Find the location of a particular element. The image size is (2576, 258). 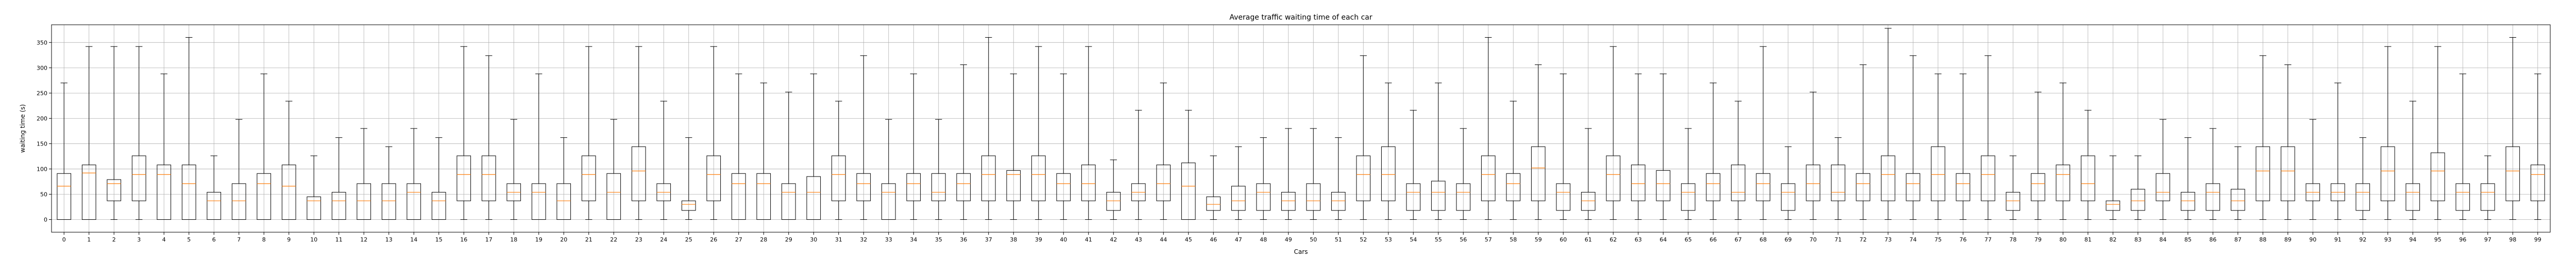

x-tick-label: 75 is located at coordinates (1938, 239).